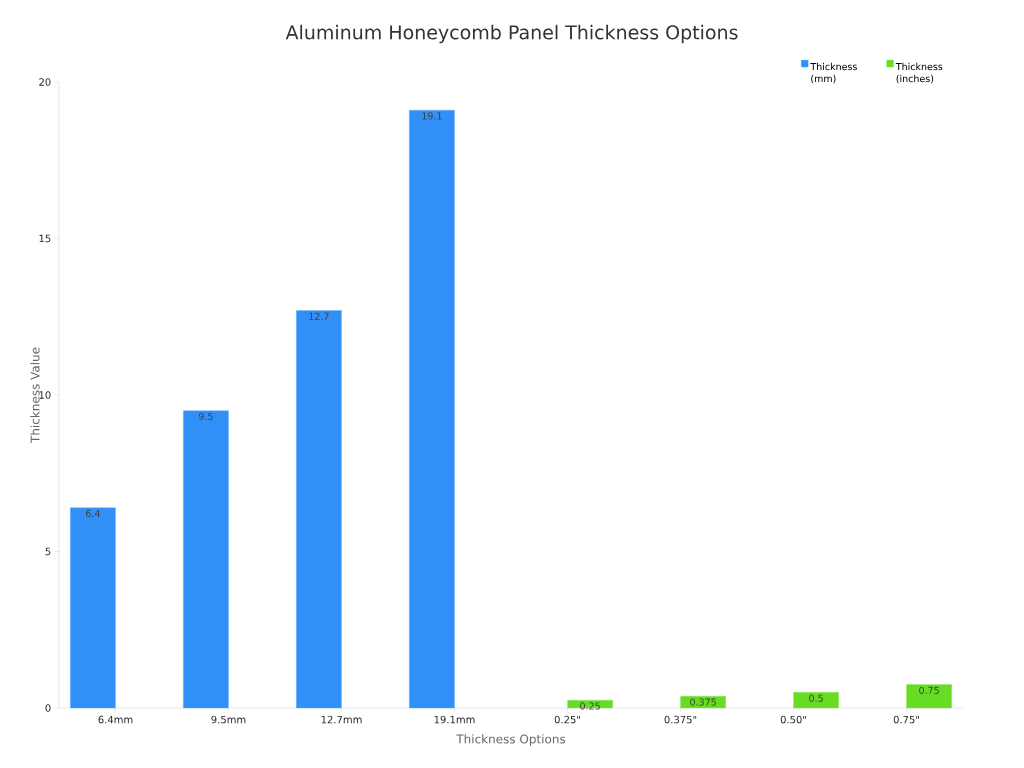  Describe the element at coordinates (906, 719) in the screenshot. I see `x-tick-label: 0.75"` at that location.